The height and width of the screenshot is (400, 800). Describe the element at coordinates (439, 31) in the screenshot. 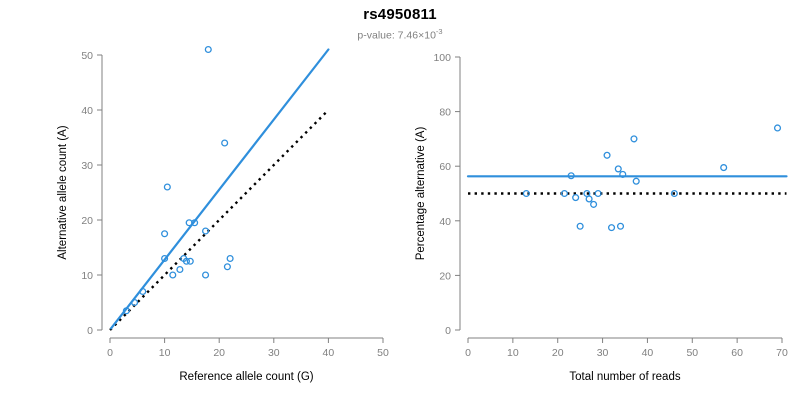

I see `pvalue-exponent: -3` at that location.